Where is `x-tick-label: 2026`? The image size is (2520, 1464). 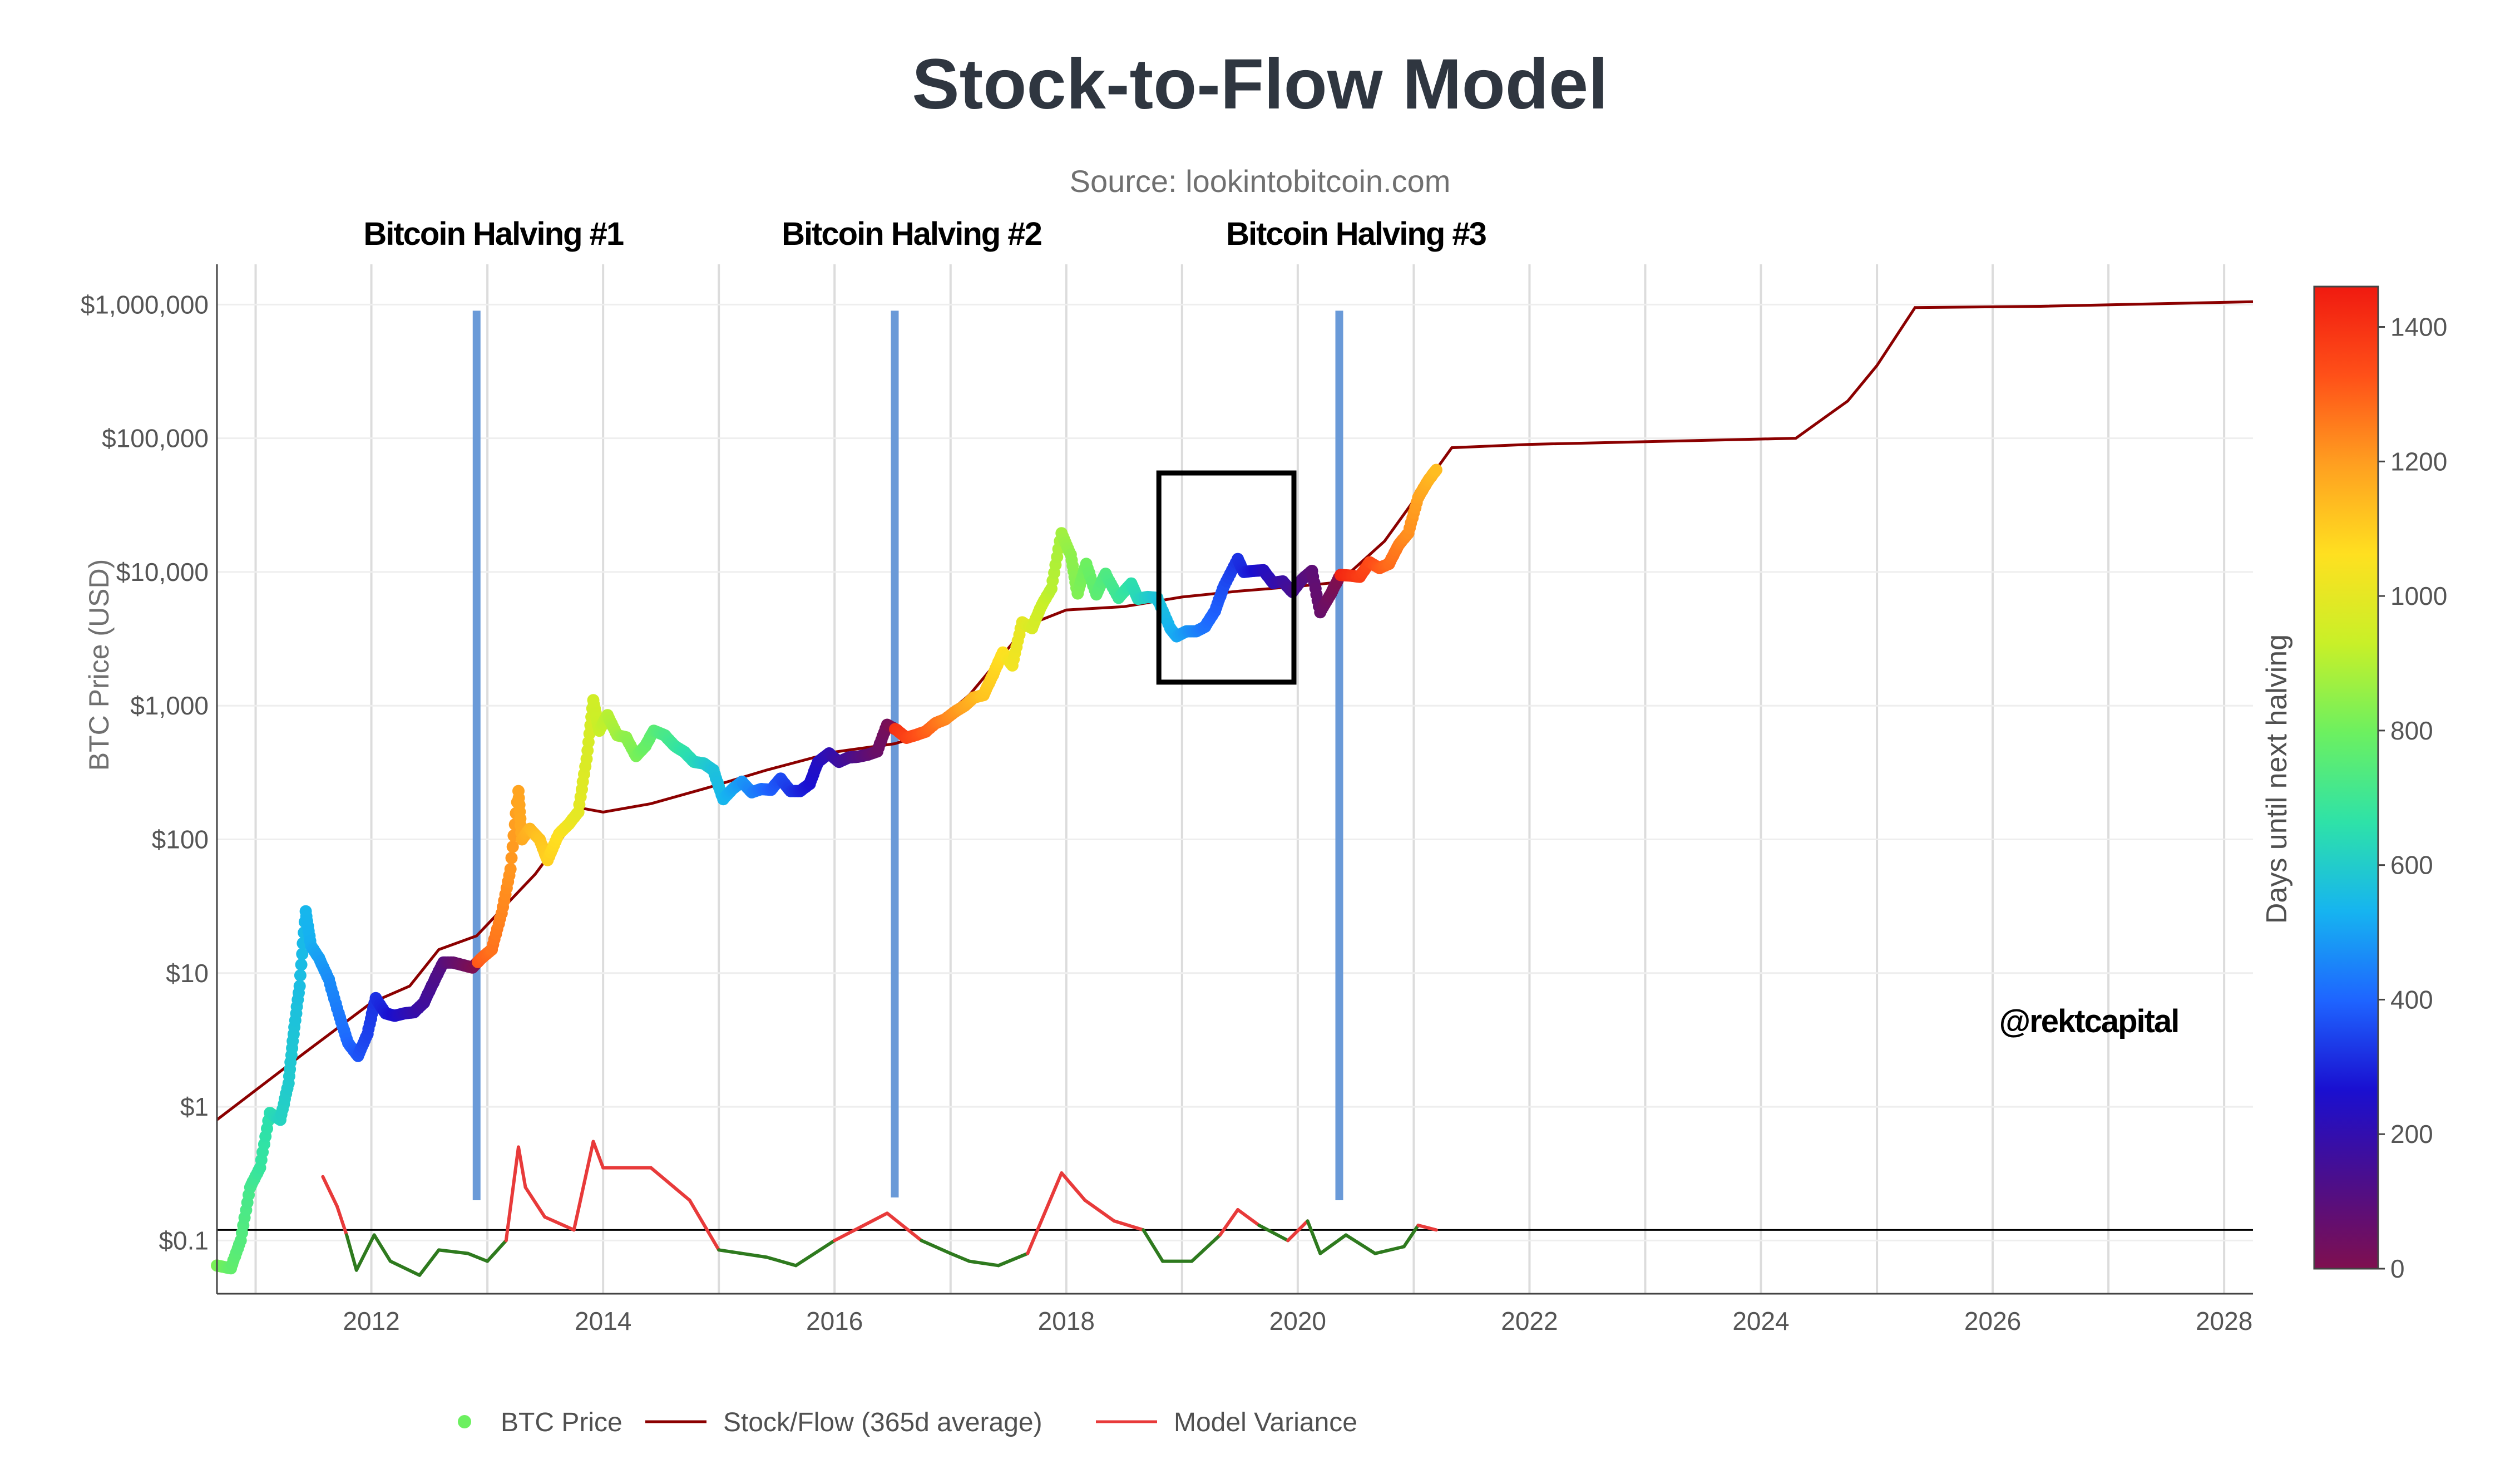
x-tick-label: 2026 is located at coordinates (1992, 1321).